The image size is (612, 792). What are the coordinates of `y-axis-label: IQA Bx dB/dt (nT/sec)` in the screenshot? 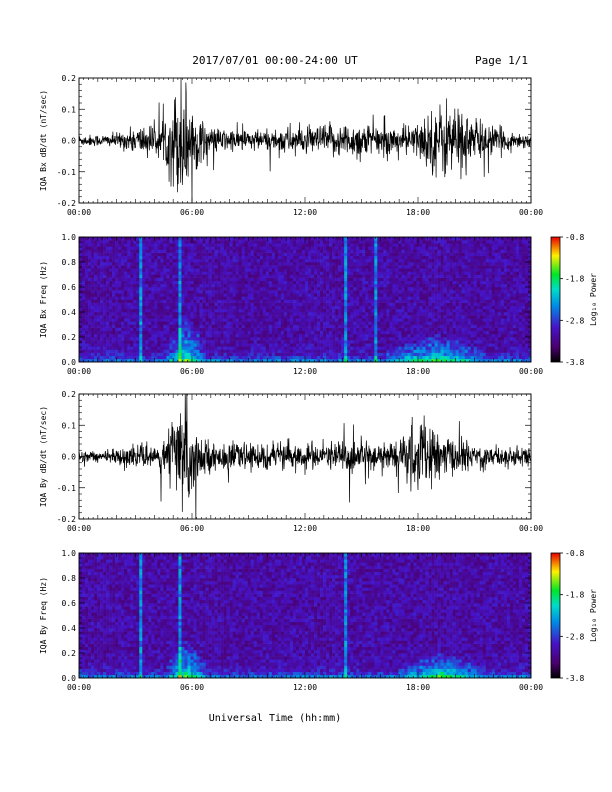 It's located at (43, 140).